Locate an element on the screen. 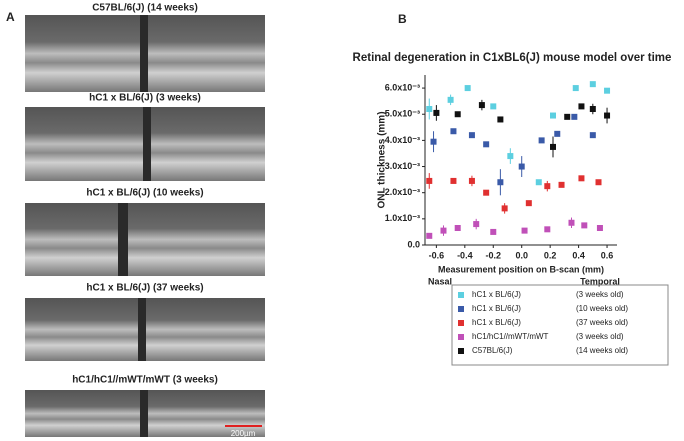 This screenshot has width=684, height=441. legend-box is located at coordinates (560, 325).